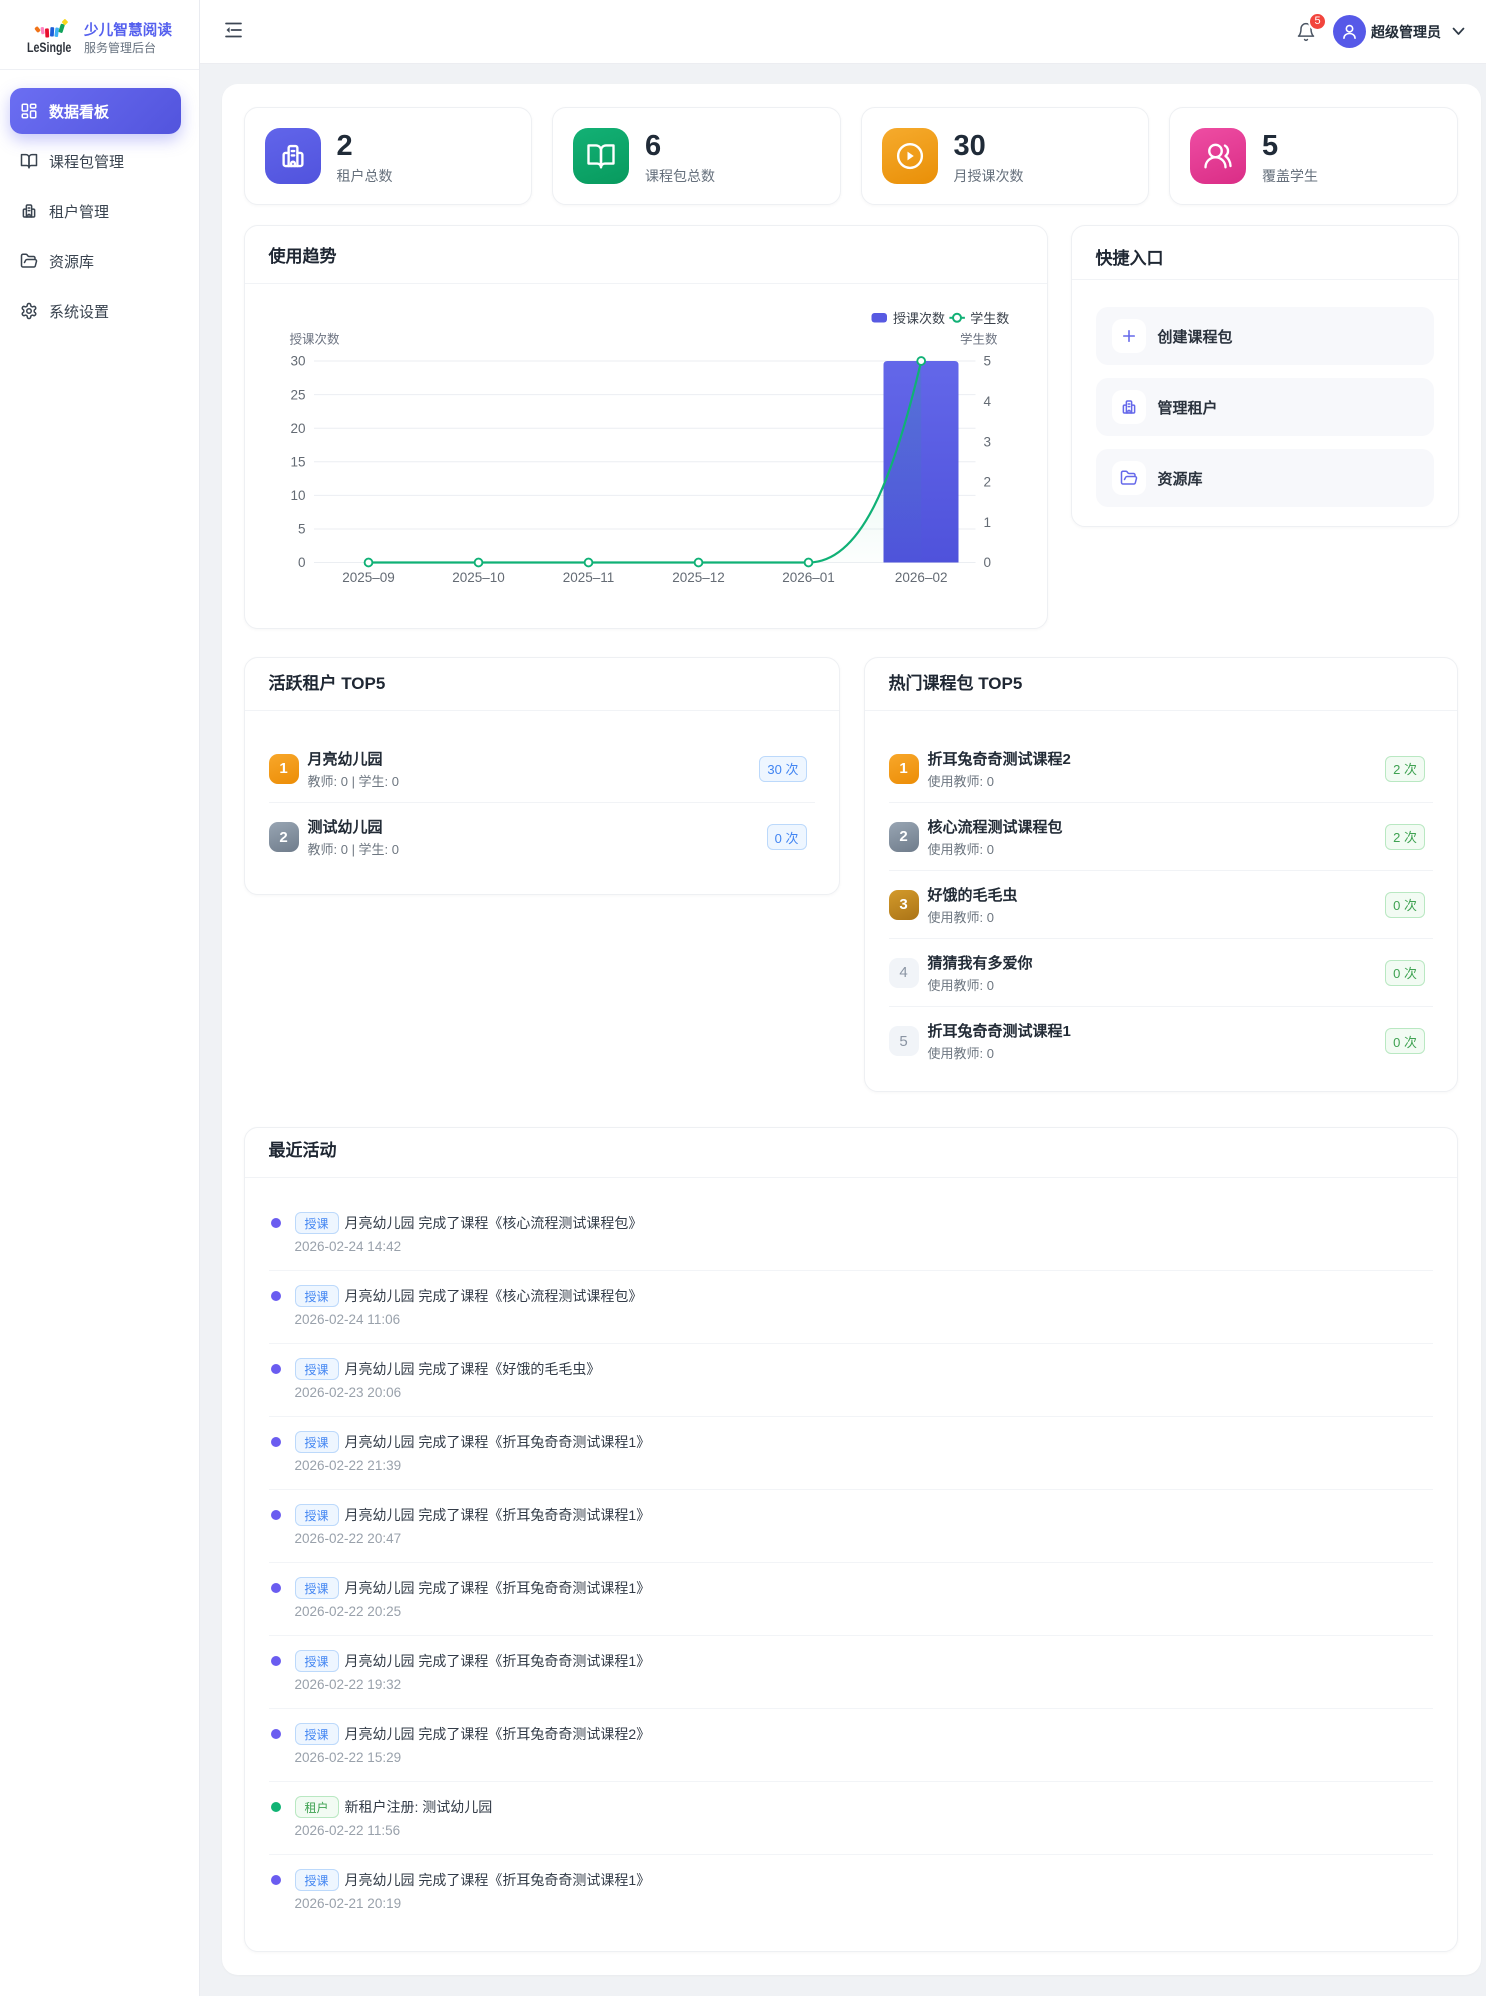  What do you see at coordinates (987, 441) in the screenshot?
I see `svg-text: 3` at bounding box center [987, 441].